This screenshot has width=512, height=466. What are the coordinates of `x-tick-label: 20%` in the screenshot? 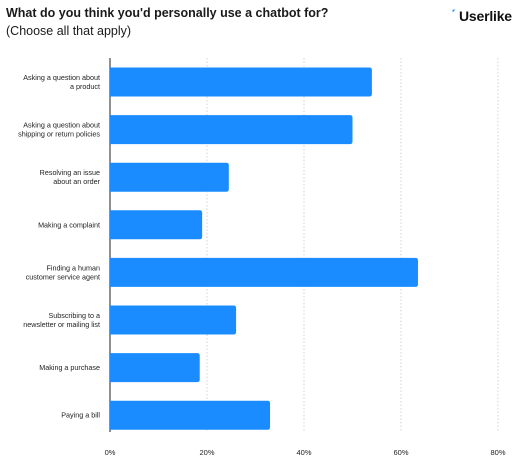 It's located at (206, 452).